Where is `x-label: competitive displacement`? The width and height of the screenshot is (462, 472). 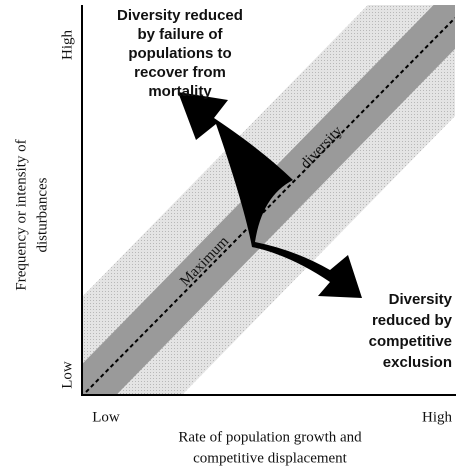
x-label: competitive displacement is located at coordinates (270, 458).